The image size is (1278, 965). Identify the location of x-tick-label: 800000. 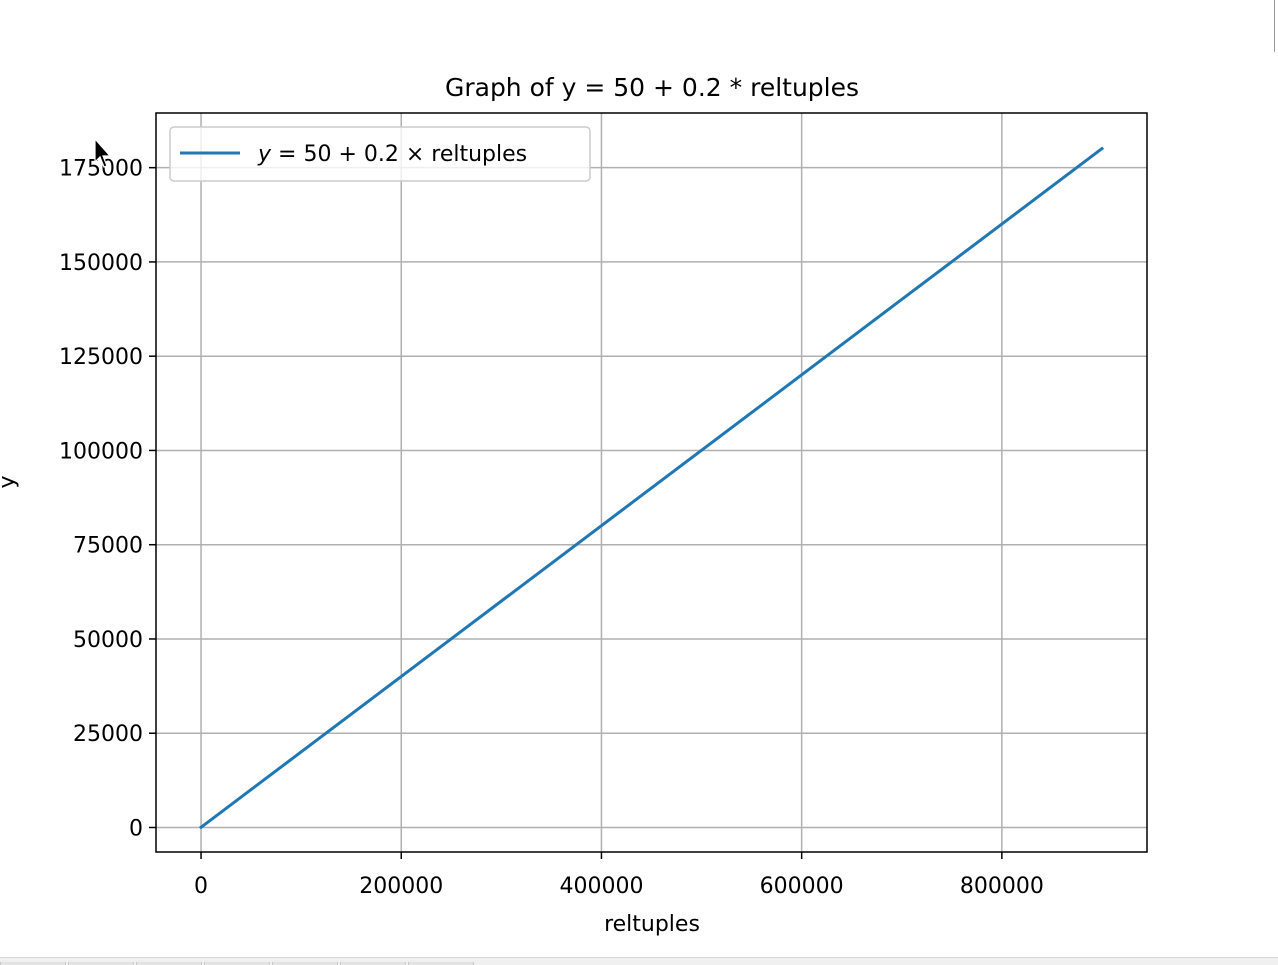
(1002, 886).